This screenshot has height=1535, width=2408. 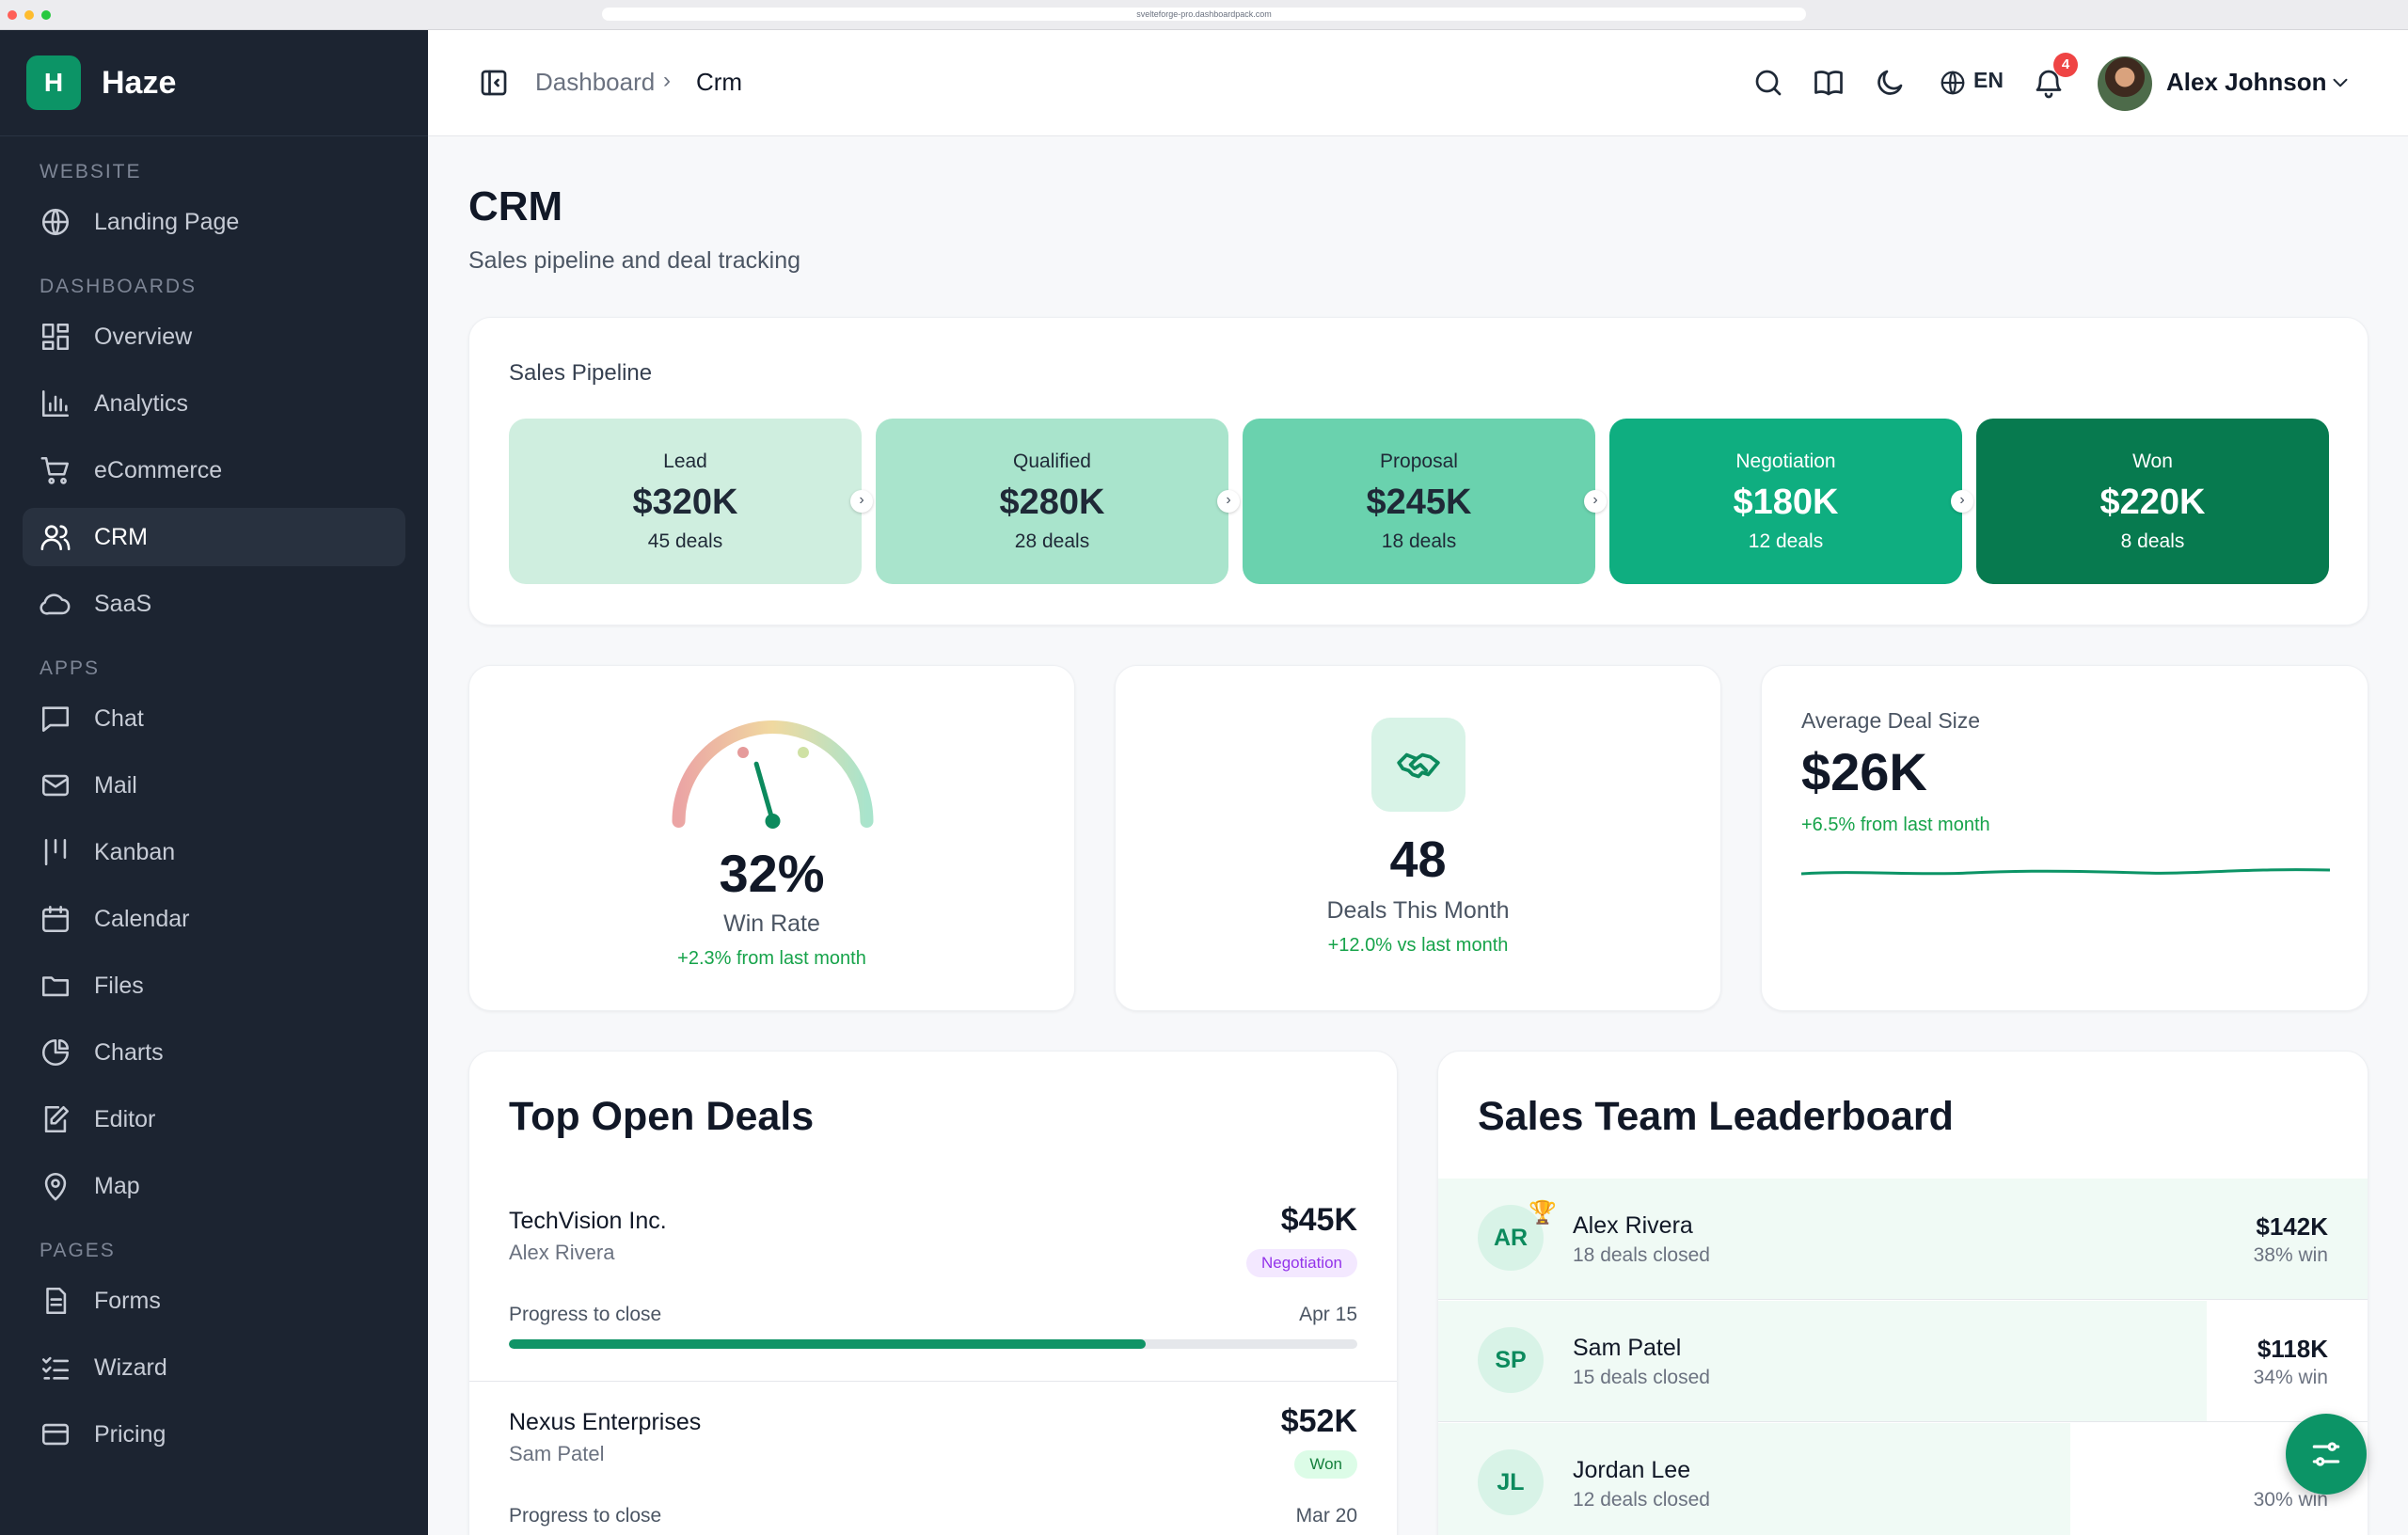 What do you see at coordinates (1319, 1220) in the screenshot?
I see `deal-amount: $45K` at bounding box center [1319, 1220].